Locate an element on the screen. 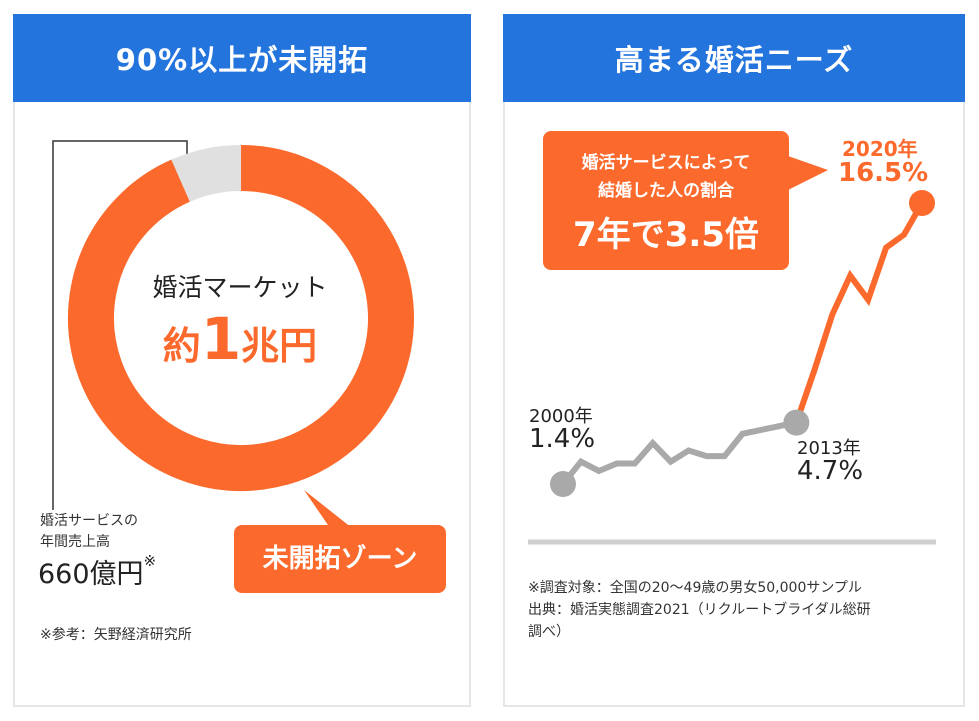  label-2013-value: 4.7% is located at coordinates (830, 471).